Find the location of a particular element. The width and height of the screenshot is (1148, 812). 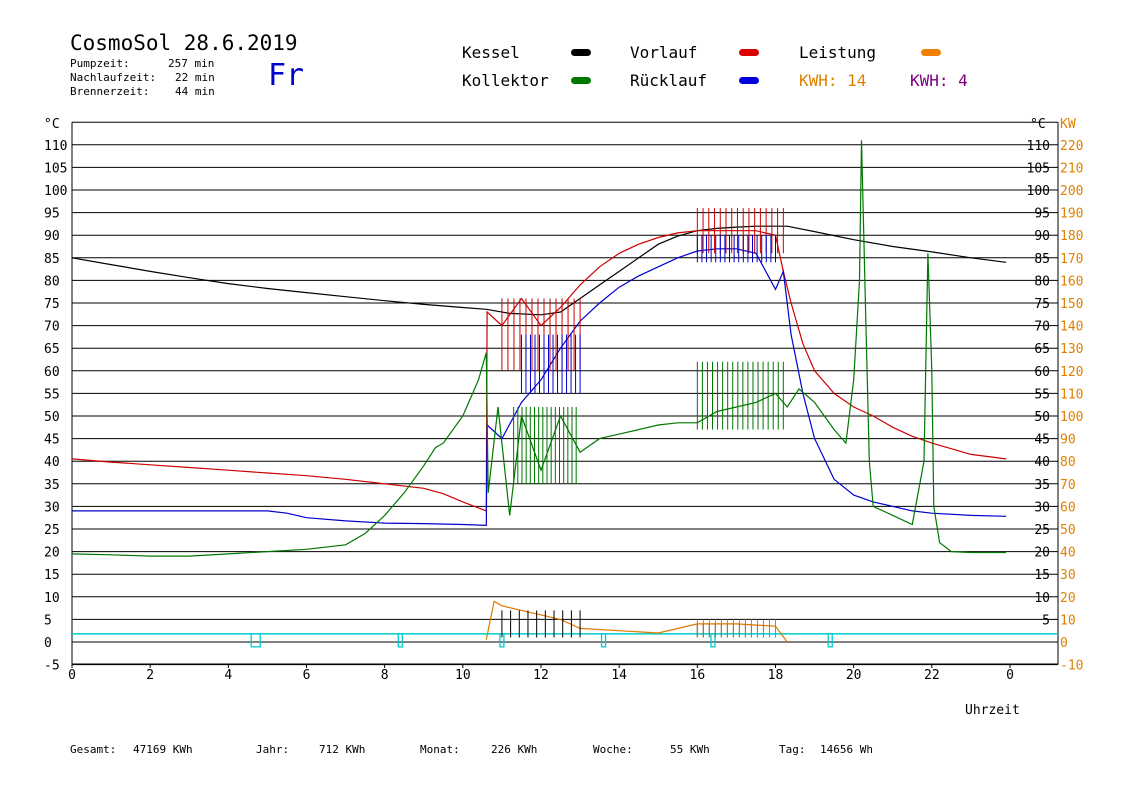

footer-jahr-label: Jahr: is located at coordinates (273, 749).